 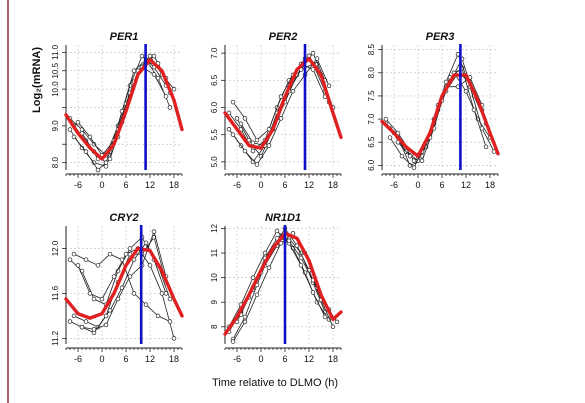 What do you see at coordinates (55, 163) in the screenshot?
I see `y-tick-label: 8.0` at bounding box center [55, 163].